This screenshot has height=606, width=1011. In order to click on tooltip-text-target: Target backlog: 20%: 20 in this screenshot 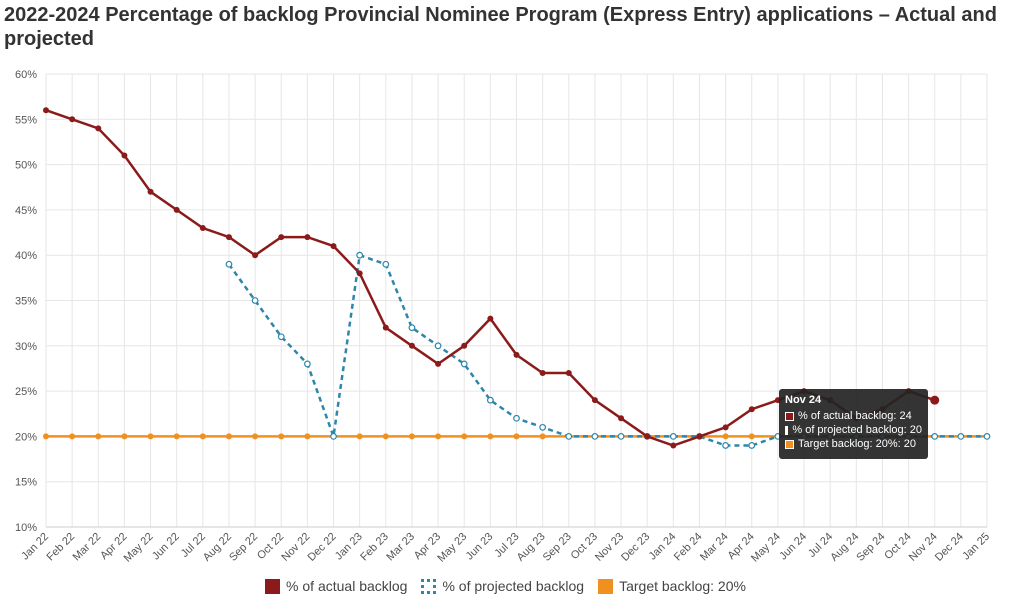, I will do `click(857, 444)`.